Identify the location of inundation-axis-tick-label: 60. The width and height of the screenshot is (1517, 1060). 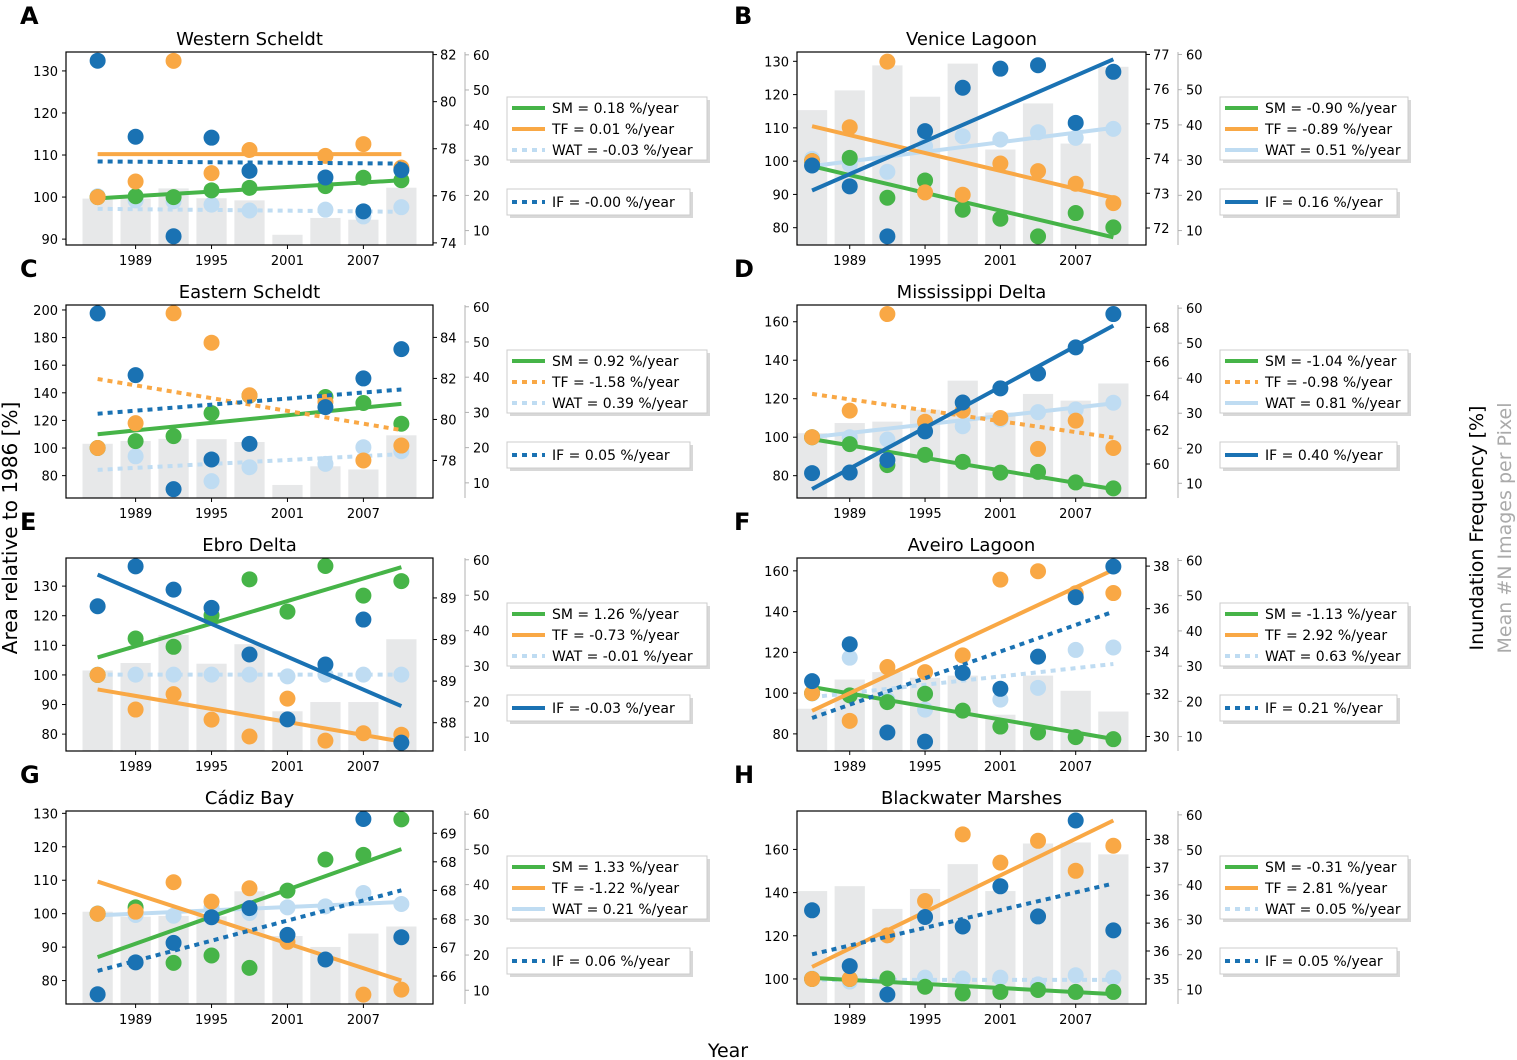
(1161, 465).